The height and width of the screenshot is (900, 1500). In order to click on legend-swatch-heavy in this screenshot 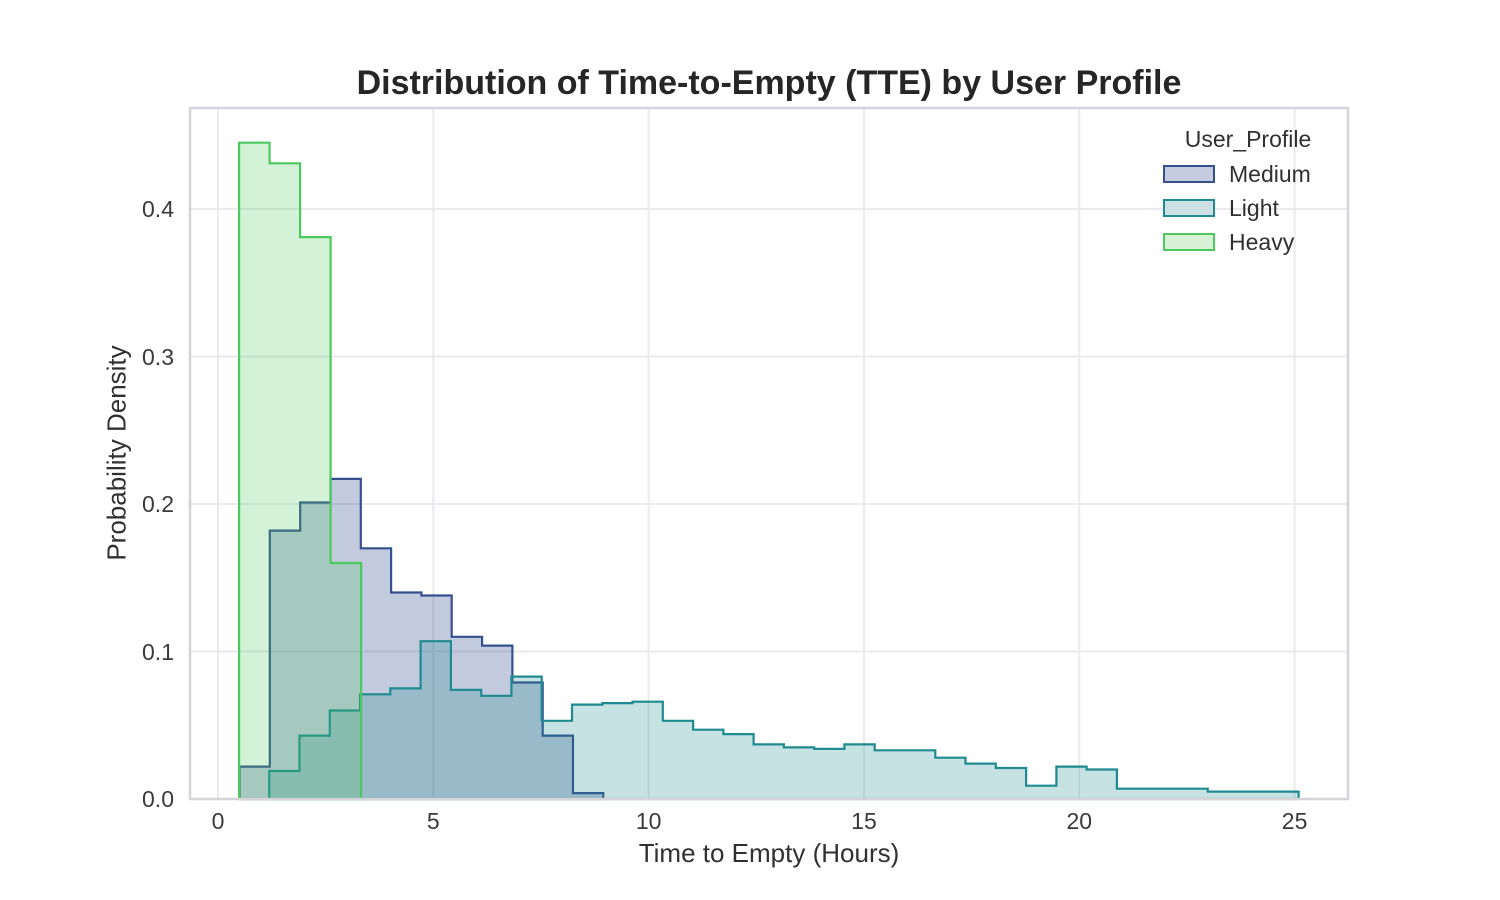, I will do `click(1189, 242)`.